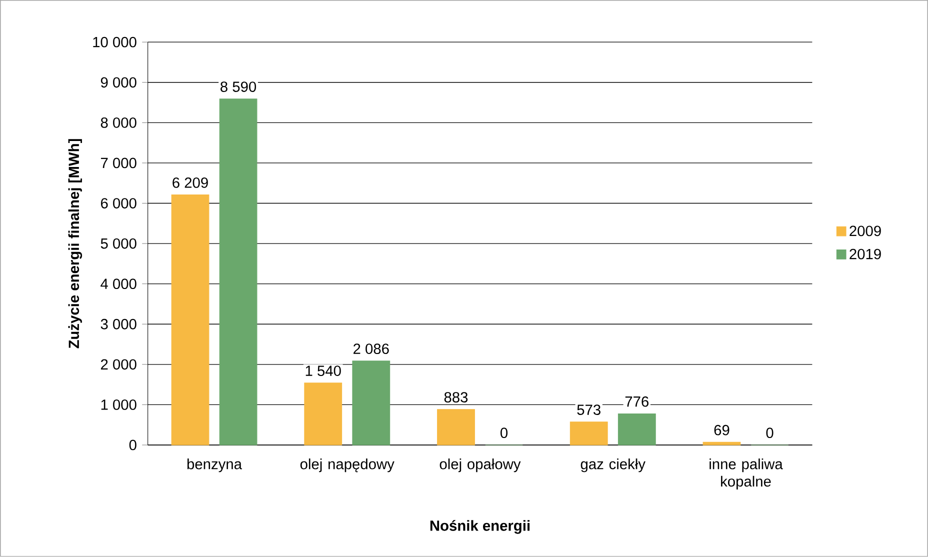 The width and height of the screenshot is (928, 557). I want to click on data-label: 6 209, so click(190, 183).